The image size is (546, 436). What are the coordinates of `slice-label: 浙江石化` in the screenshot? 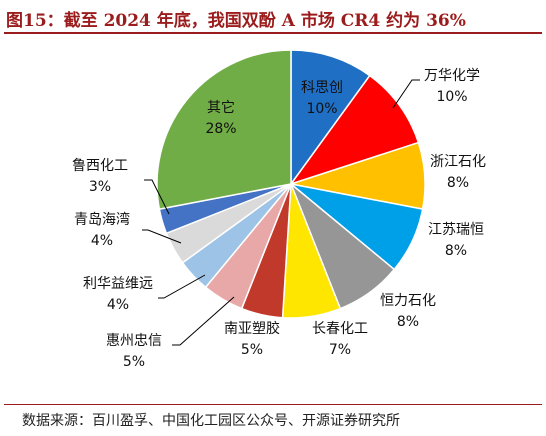 It's located at (458, 162).